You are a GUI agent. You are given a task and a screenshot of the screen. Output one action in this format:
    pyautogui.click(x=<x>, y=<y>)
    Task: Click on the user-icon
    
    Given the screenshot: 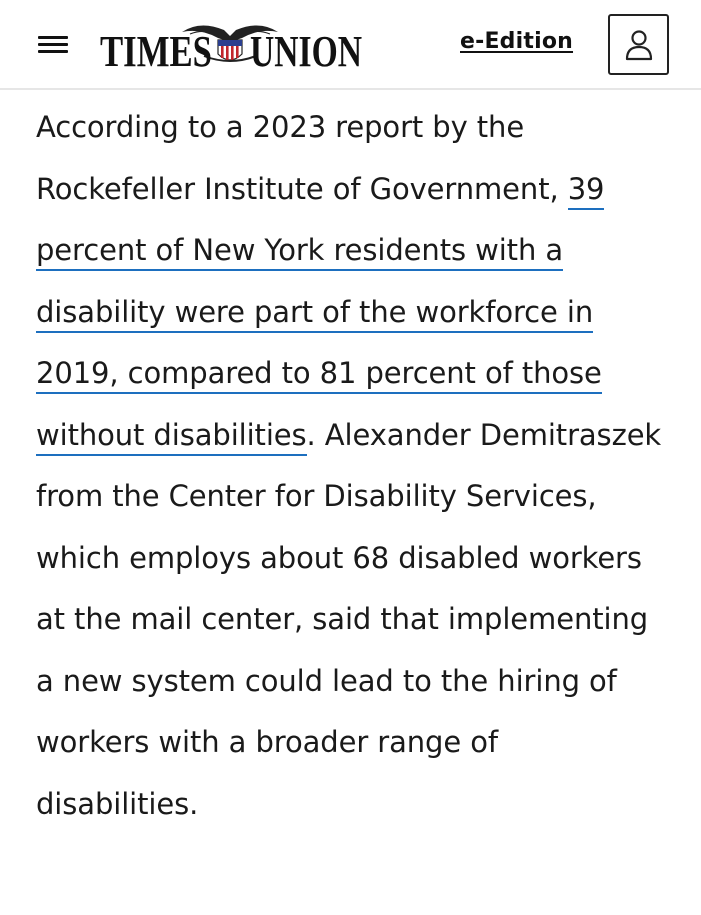 What is the action you would take?
    pyautogui.click(x=639, y=45)
    